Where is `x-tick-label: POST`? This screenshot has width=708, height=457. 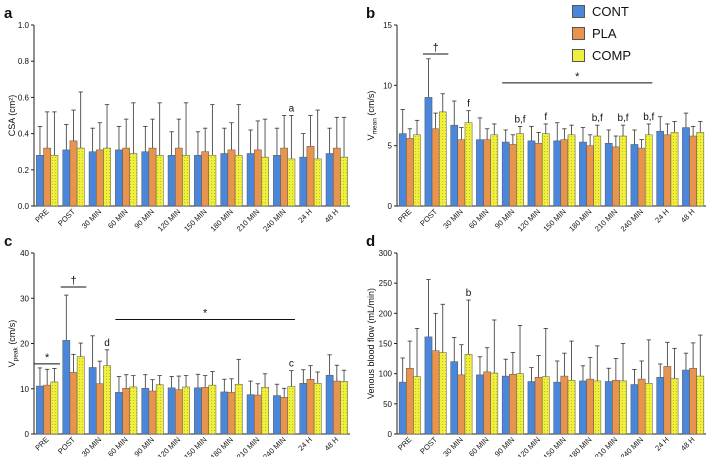
x-tick-label: POST is located at coordinates (66, 445).